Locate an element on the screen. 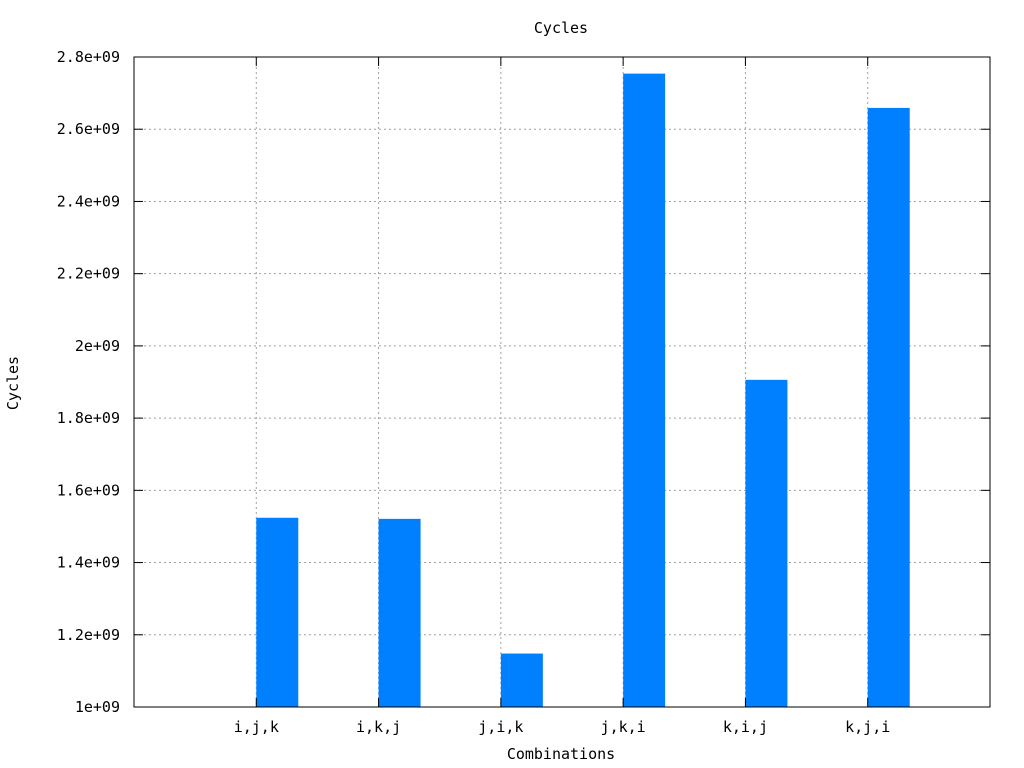  x-tick-label: j,i,k is located at coordinates (500, 727).